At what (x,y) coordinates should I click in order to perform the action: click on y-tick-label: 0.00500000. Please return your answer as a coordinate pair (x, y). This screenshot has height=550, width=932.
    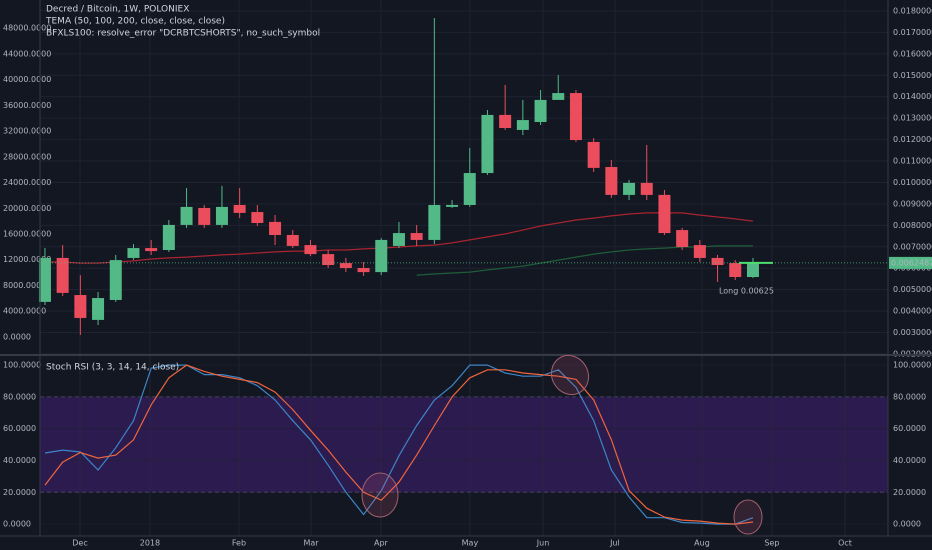
    Looking at the image, I should click on (912, 289).